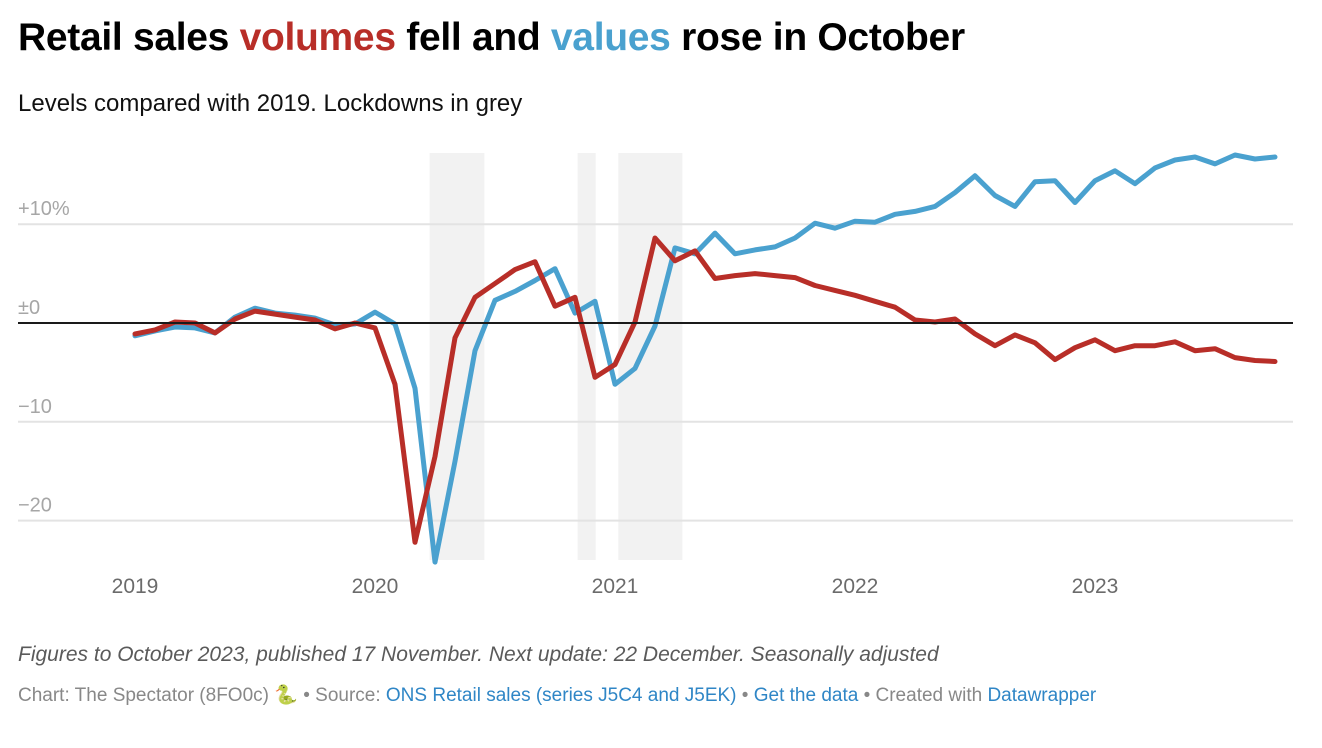  What do you see at coordinates (817, 37) in the screenshot?
I see `title-part: rose in October` at bounding box center [817, 37].